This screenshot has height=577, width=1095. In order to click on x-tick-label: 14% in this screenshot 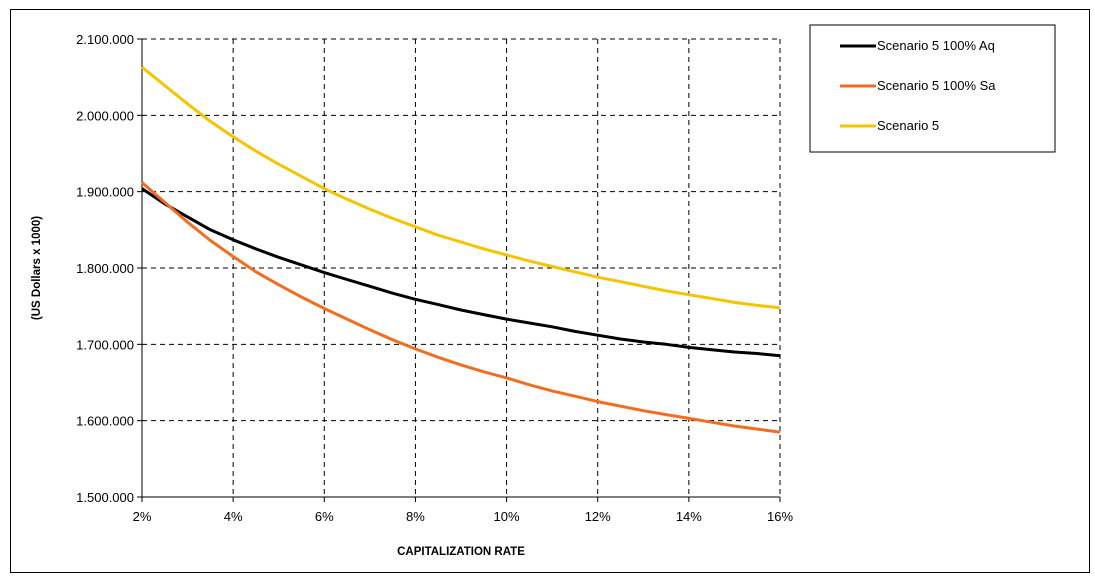, I will do `click(689, 516)`.